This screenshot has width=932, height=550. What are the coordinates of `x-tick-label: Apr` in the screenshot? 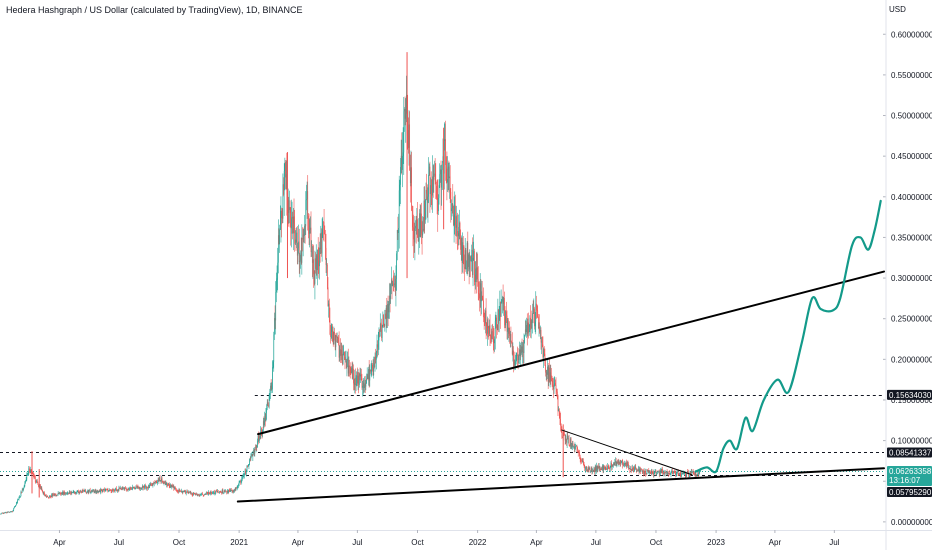 It's located at (536, 542).